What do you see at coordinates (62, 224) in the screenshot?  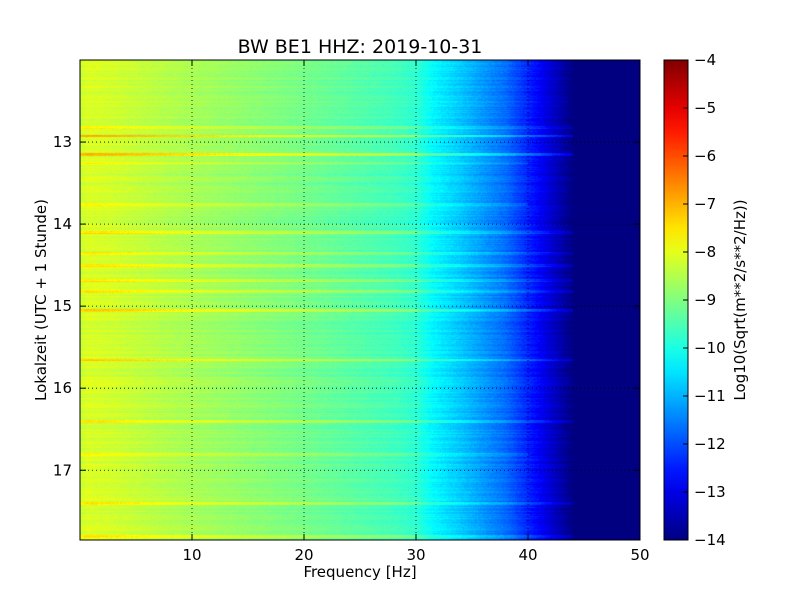 I see `y-tick-label: 14` at bounding box center [62, 224].